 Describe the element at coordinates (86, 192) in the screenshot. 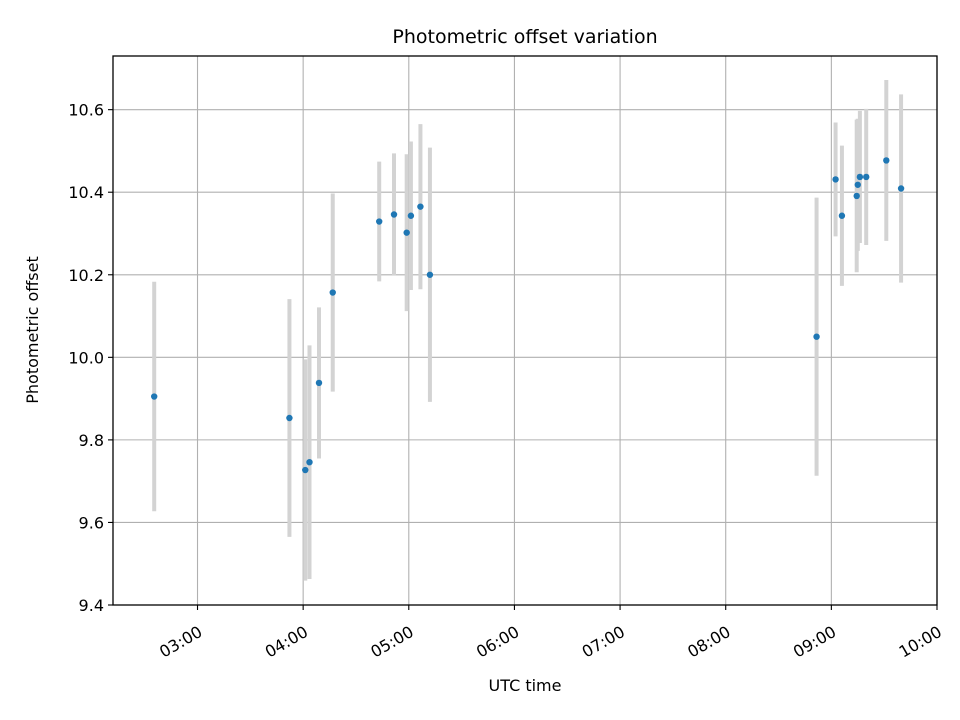

I see `y-tick-label: 10.4` at that location.